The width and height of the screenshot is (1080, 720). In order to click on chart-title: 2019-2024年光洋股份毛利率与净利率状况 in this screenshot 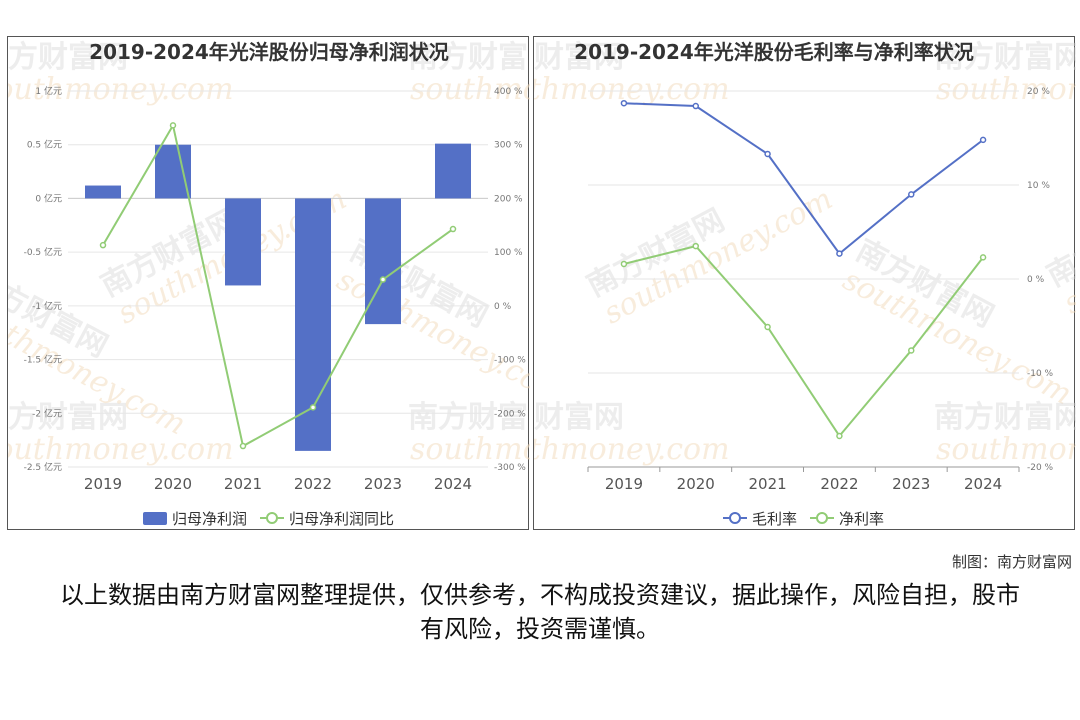, I will do `click(774, 52)`.